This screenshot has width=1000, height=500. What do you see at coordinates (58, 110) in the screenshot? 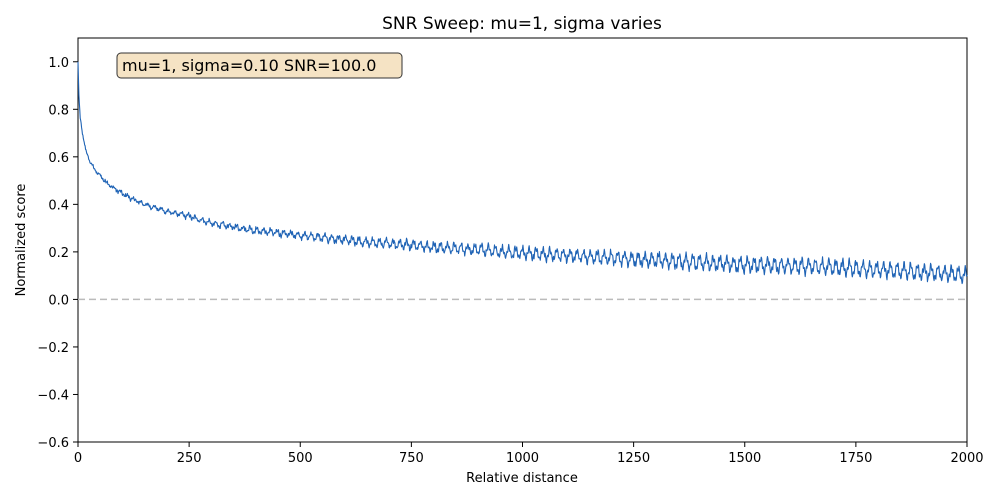
I see `y-tick-label: 0.8` at bounding box center [58, 110].